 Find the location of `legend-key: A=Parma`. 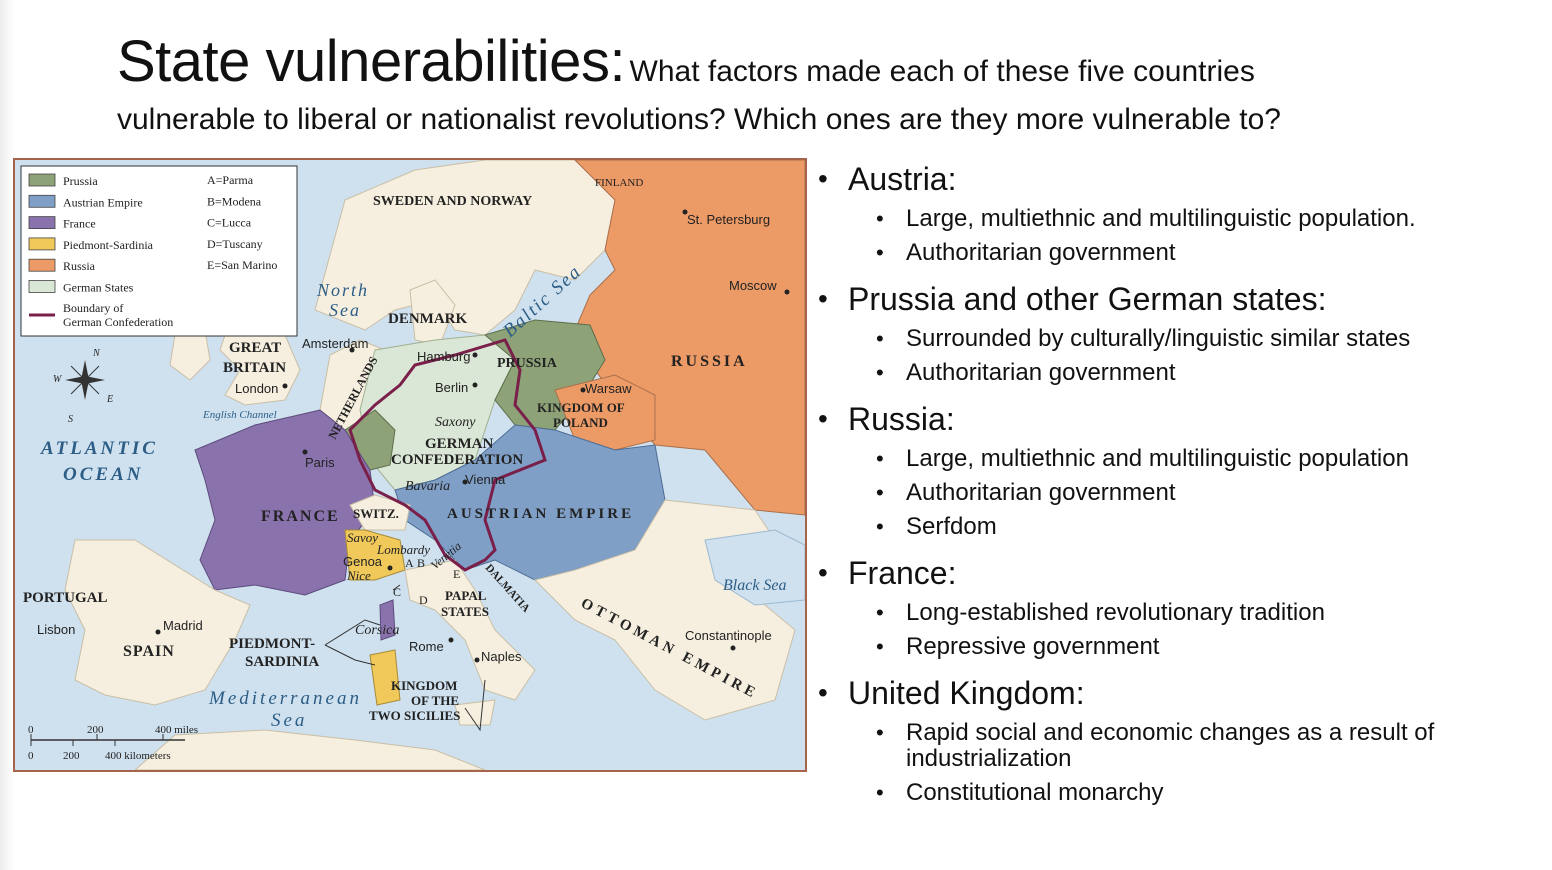

legend-key: A=Parma is located at coordinates (230, 180).